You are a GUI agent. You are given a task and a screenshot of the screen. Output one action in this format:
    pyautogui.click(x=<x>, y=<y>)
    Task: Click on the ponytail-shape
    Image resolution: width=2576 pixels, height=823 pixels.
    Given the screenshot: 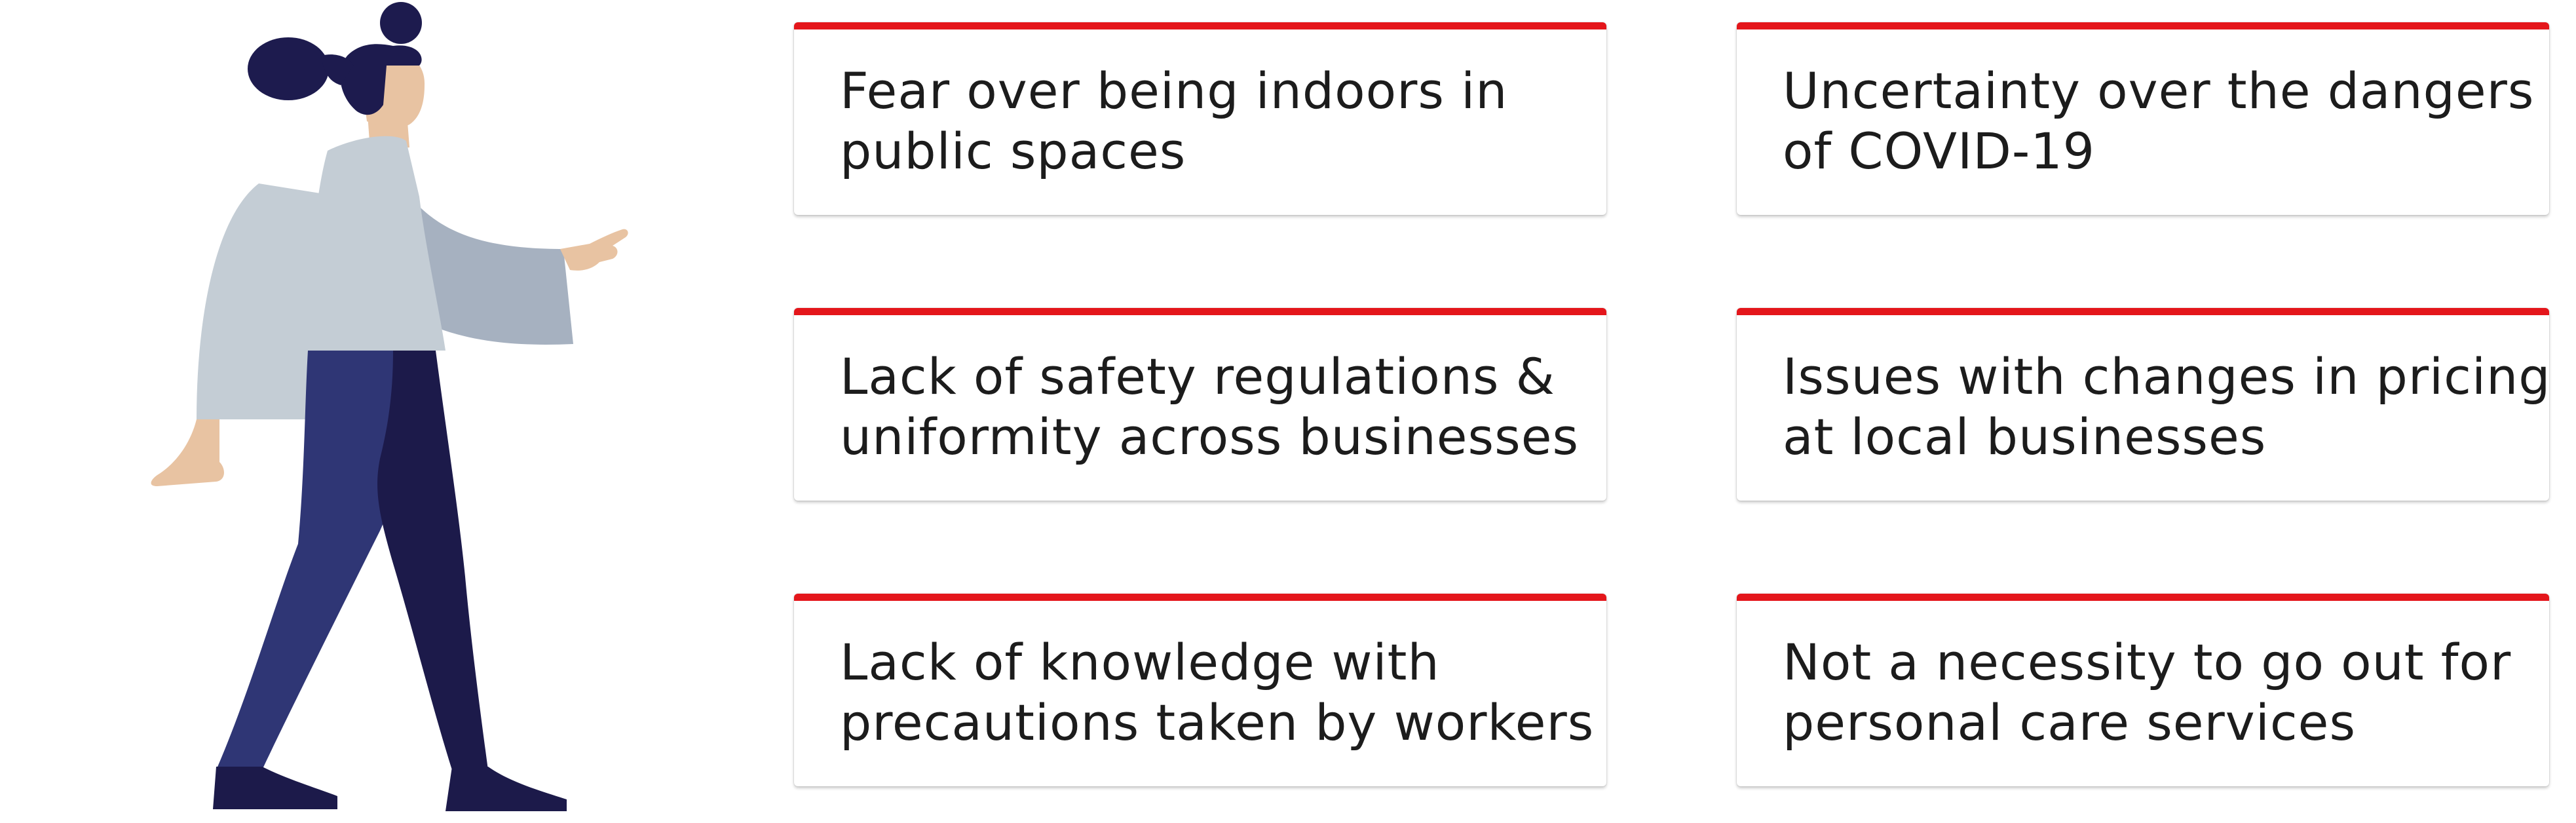 What is the action you would take?
    pyautogui.click(x=288, y=69)
    